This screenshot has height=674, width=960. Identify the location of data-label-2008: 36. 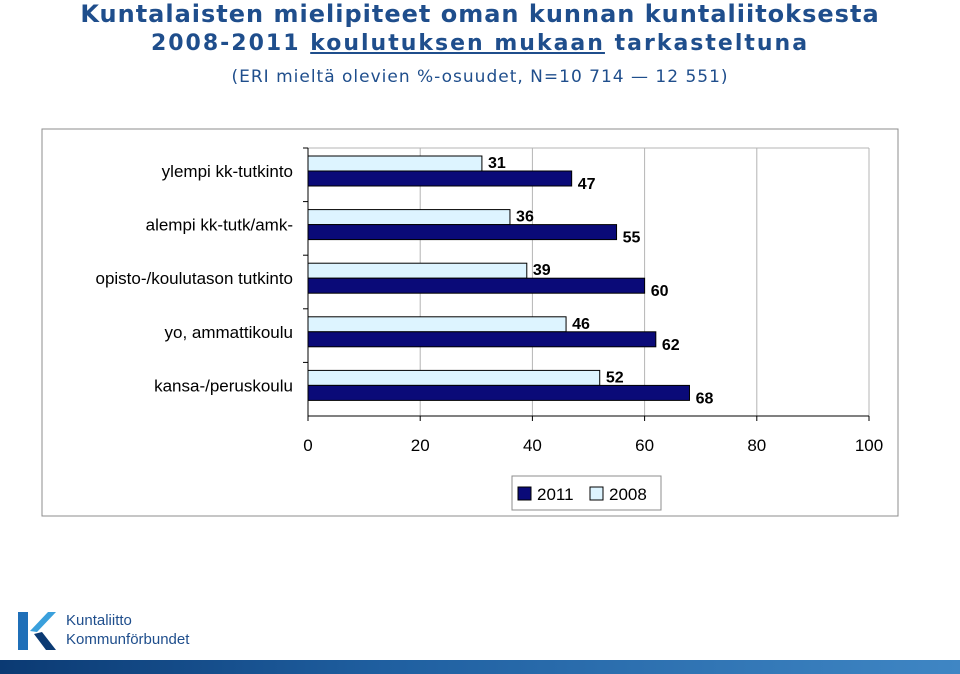
(525, 217).